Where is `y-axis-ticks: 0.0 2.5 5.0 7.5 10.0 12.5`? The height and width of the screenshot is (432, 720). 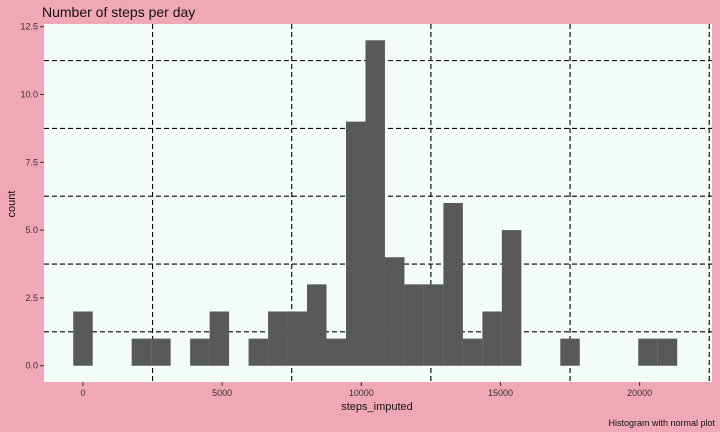 y-axis-ticks: 0.0 2.5 5.0 7.5 10.0 12.5 is located at coordinates (32, 196).